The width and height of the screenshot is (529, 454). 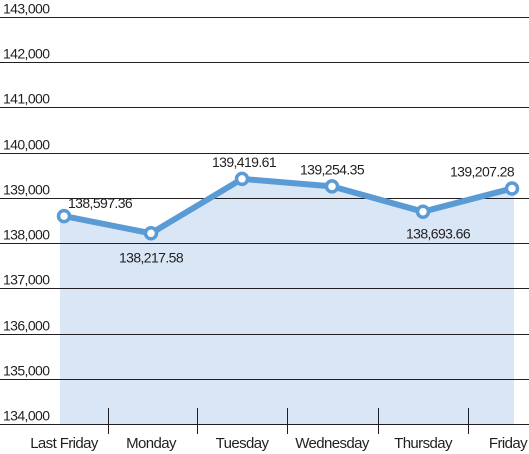 What do you see at coordinates (508, 443) in the screenshot?
I see `x-tick-label: Friday` at bounding box center [508, 443].